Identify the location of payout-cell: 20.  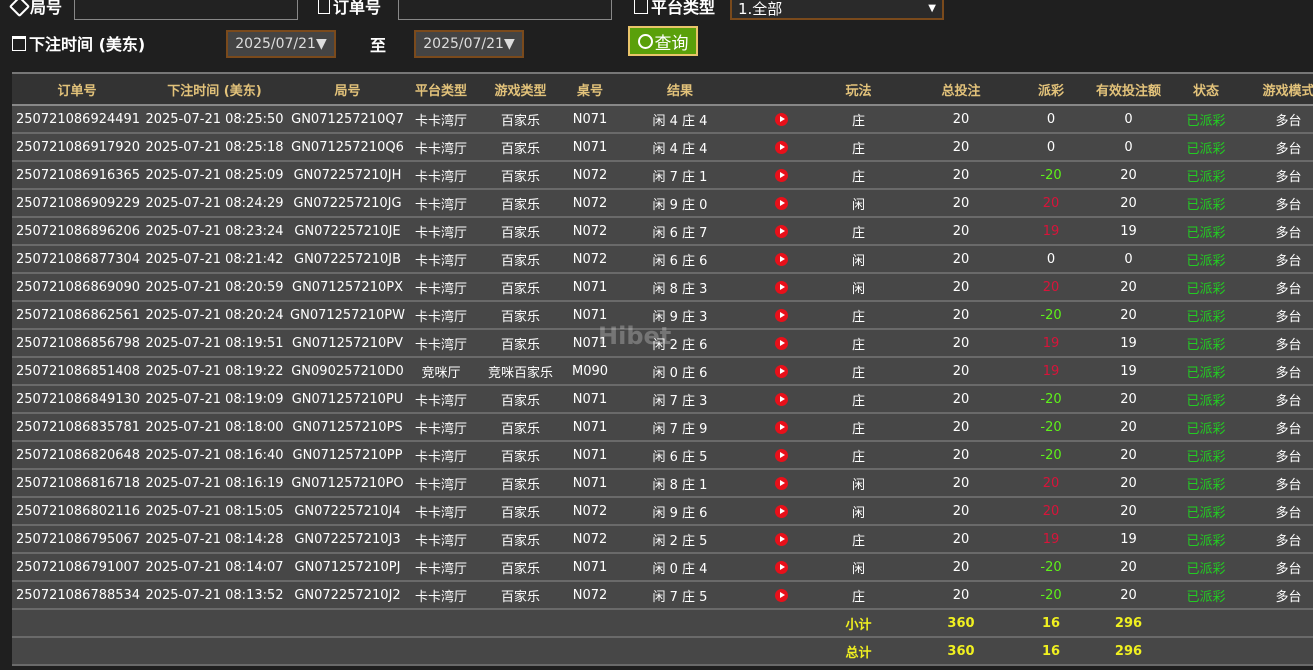
(1051, 287).